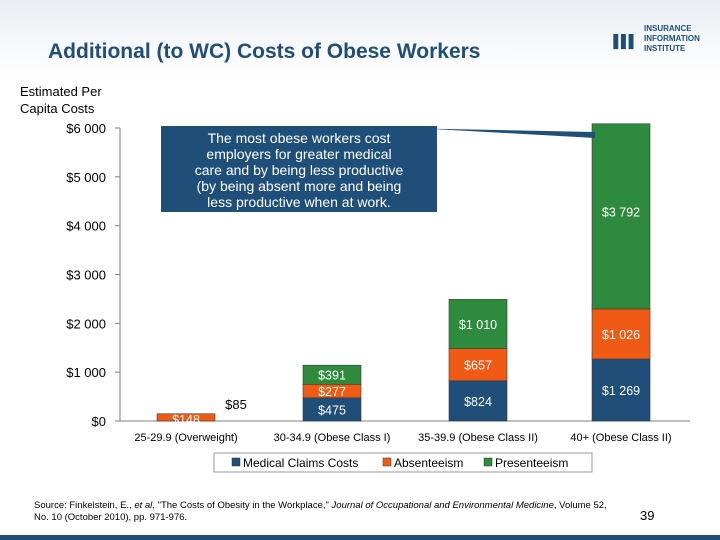 The height and width of the screenshot is (540, 720). Describe the element at coordinates (299, 202) in the screenshot. I see `callout-text-line: less productive when at work.` at that location.